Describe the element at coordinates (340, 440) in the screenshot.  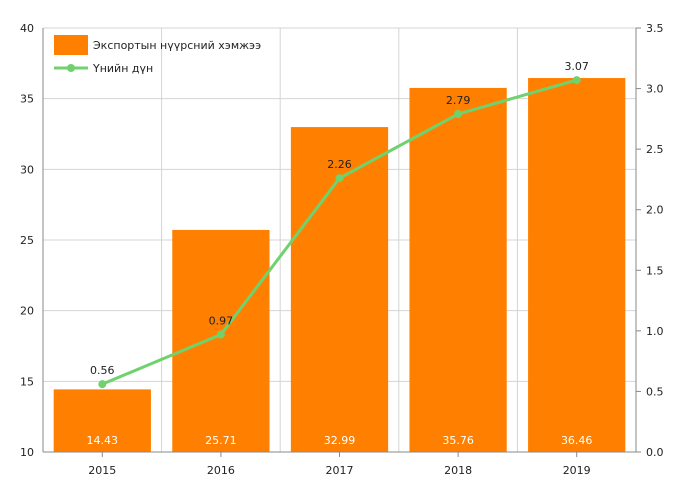
I see `bar-data-label: 32.99` at that location.